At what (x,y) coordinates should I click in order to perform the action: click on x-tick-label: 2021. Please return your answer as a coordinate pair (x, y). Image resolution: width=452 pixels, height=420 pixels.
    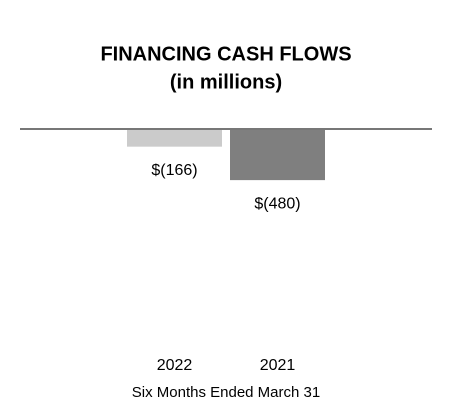
    Looking at the image, I should click on (278, 365).